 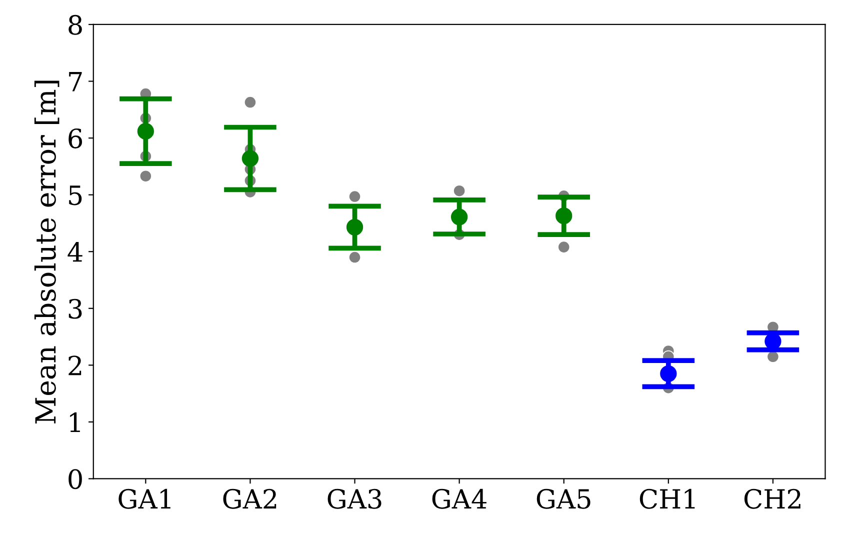 I want to click on y-tick-label: 8, so click(x=75, y=24).